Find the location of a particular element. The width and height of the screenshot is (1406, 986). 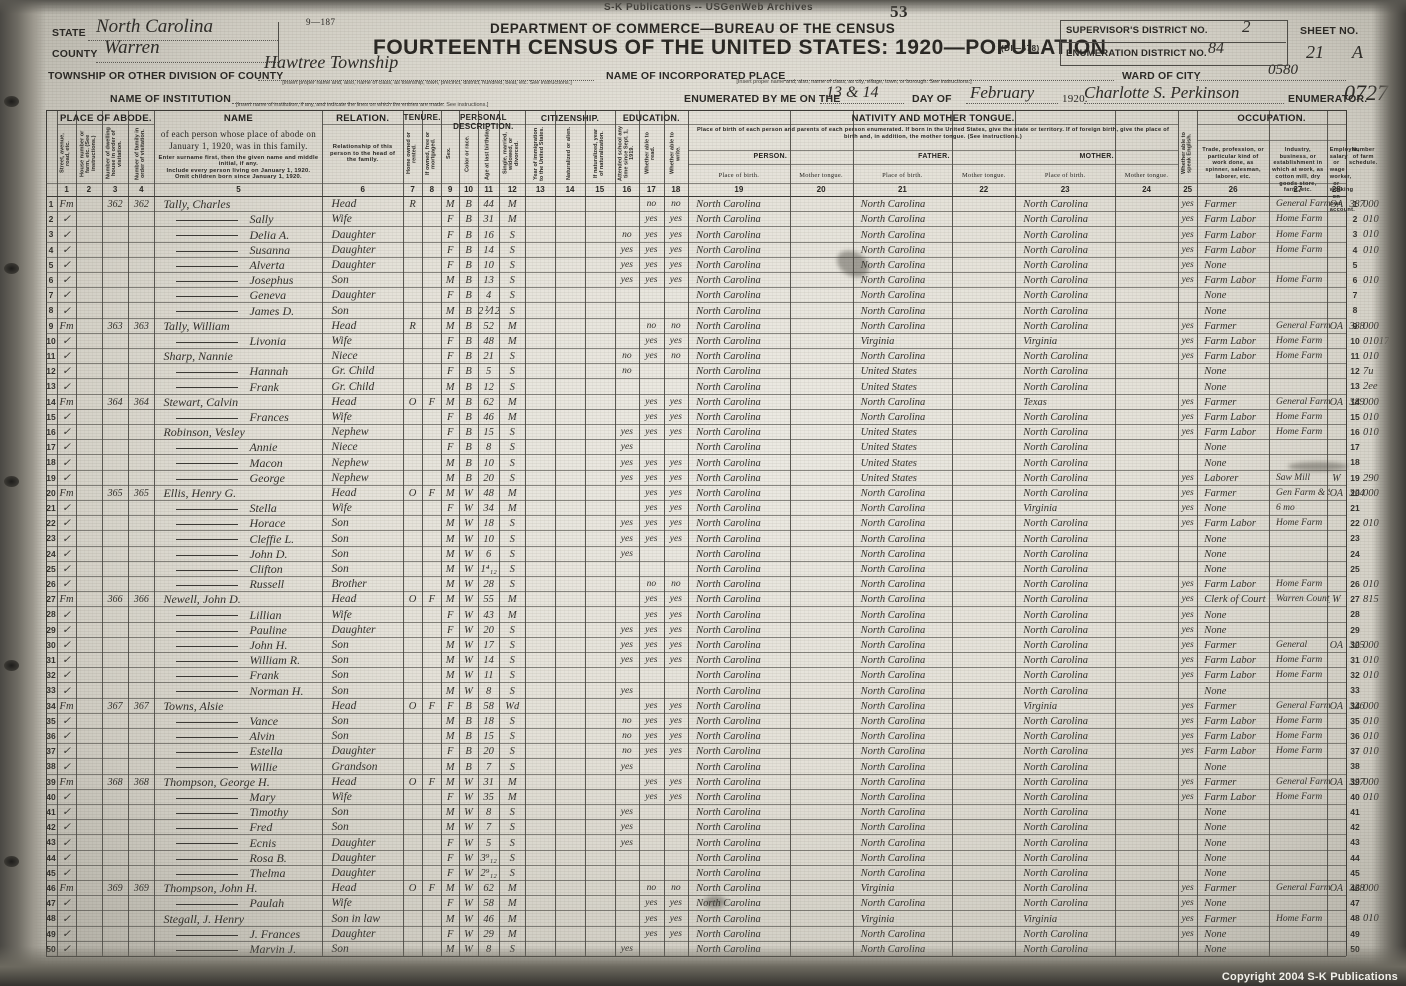

table-cell: 389 is located at coordinates (1357, 402).